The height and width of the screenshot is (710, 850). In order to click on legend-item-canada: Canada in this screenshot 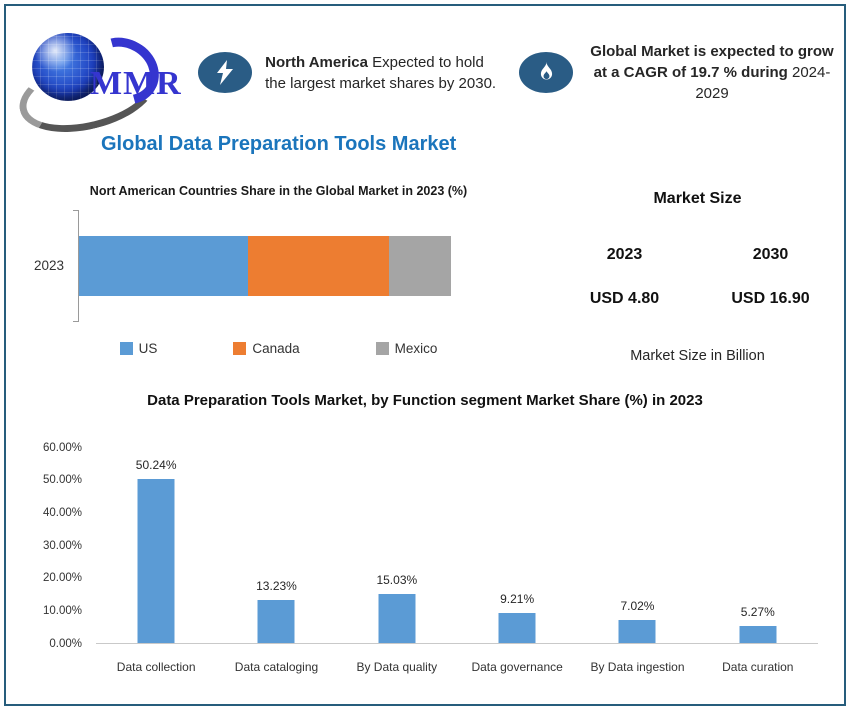, I will do `click(266, 348)`.